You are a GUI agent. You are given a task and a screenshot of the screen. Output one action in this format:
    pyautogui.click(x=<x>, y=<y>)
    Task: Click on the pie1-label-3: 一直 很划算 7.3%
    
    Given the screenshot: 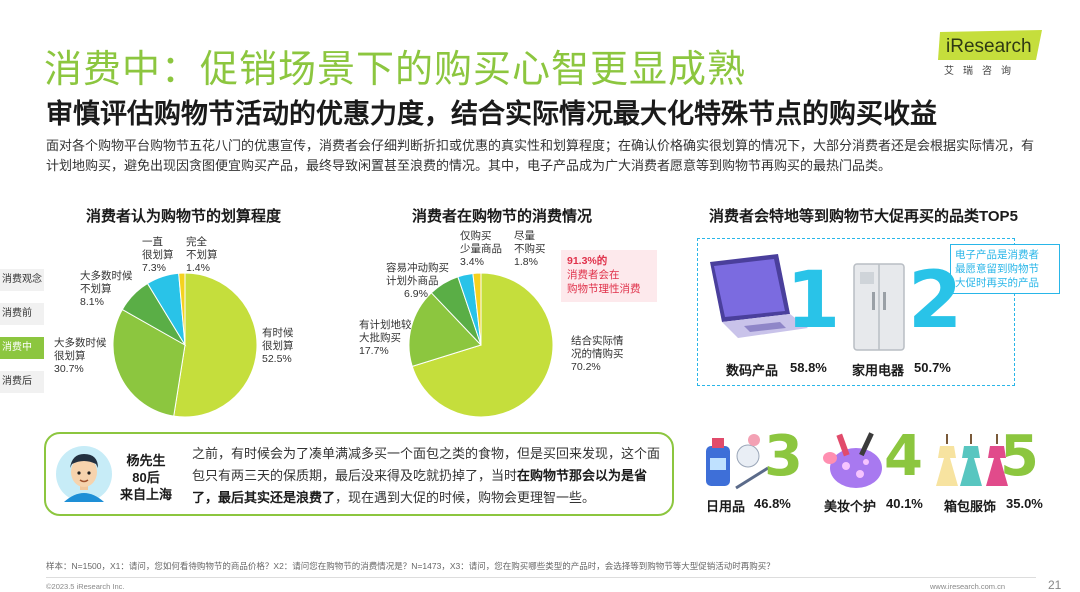 What is the action you would take?
    pyautogui.click(x=158, y=255)
    